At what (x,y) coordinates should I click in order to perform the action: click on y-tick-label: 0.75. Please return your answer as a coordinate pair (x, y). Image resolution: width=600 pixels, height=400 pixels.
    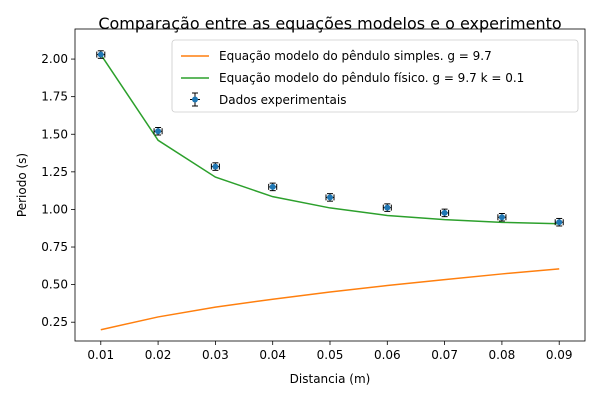
    Looking at the image, I should click on (54, 247).